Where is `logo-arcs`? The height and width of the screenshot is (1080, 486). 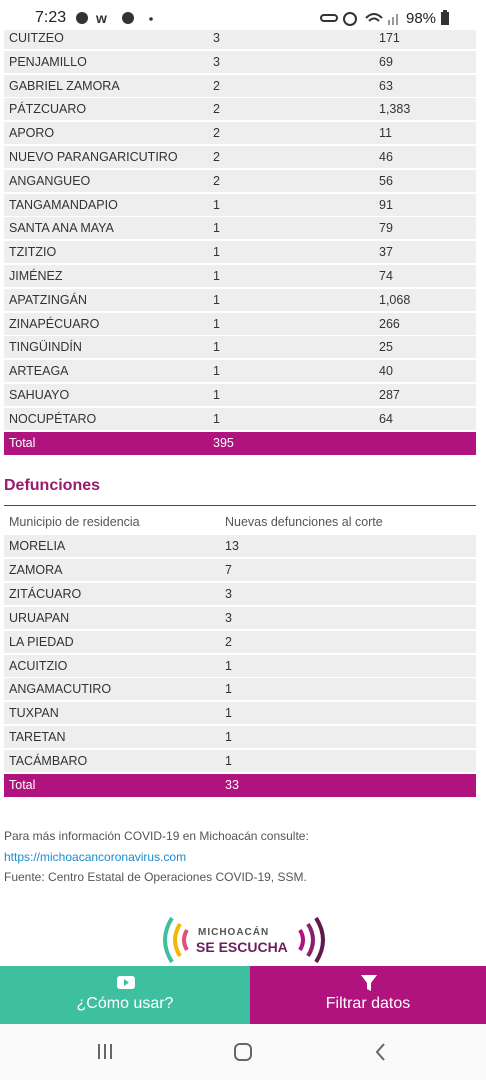 logo-arcs is located at coordinates (244, 940).